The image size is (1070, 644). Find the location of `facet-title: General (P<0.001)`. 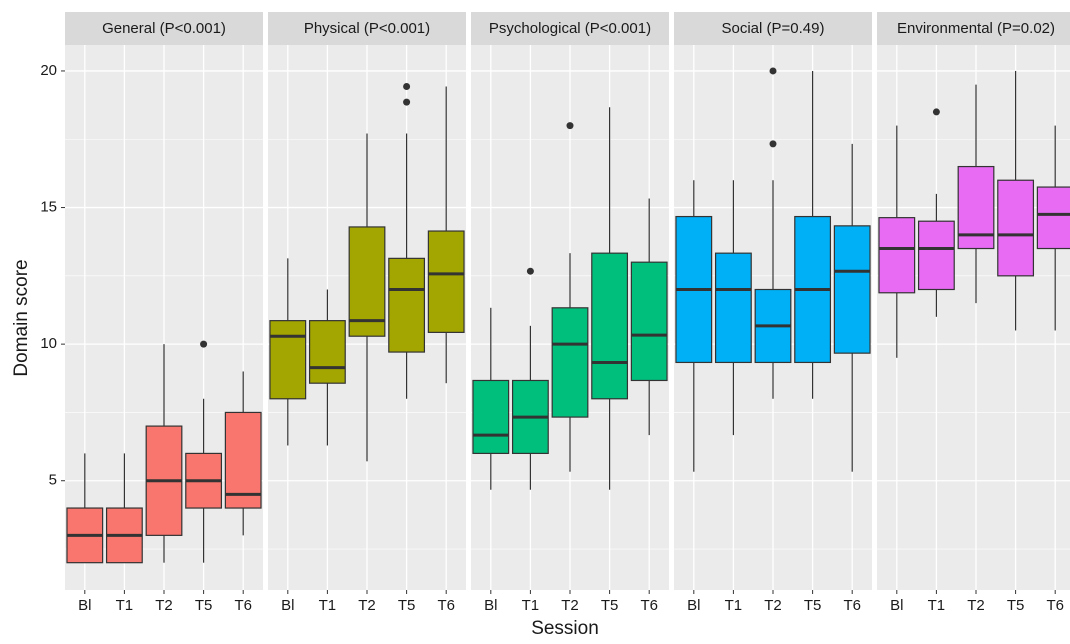

facet-title: General (P<0.001) is located at coordinates (164, 28).